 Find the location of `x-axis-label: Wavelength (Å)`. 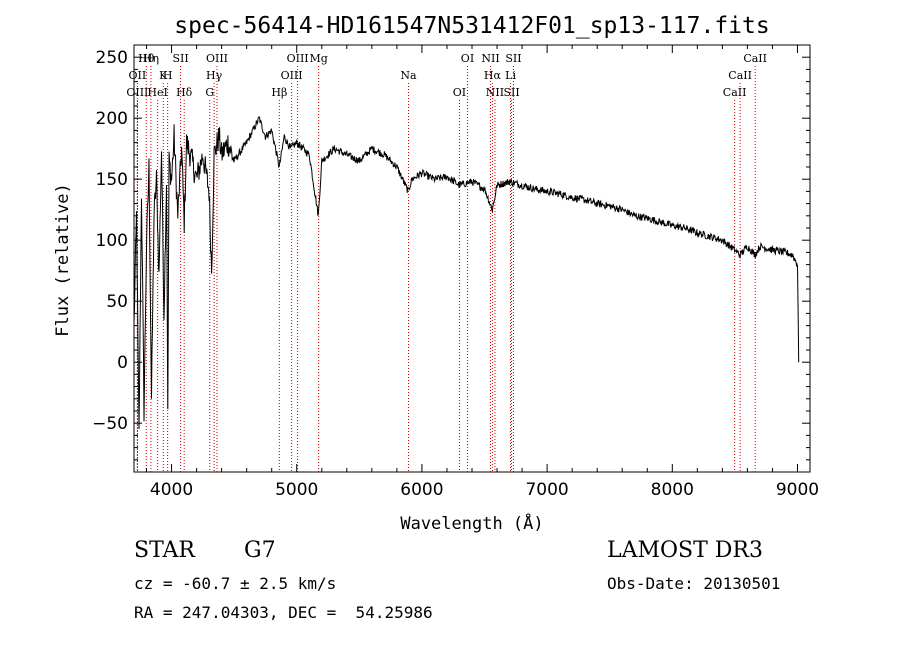

x-axis-label: Wavelength (Å) is located at coordinates (471, 523).